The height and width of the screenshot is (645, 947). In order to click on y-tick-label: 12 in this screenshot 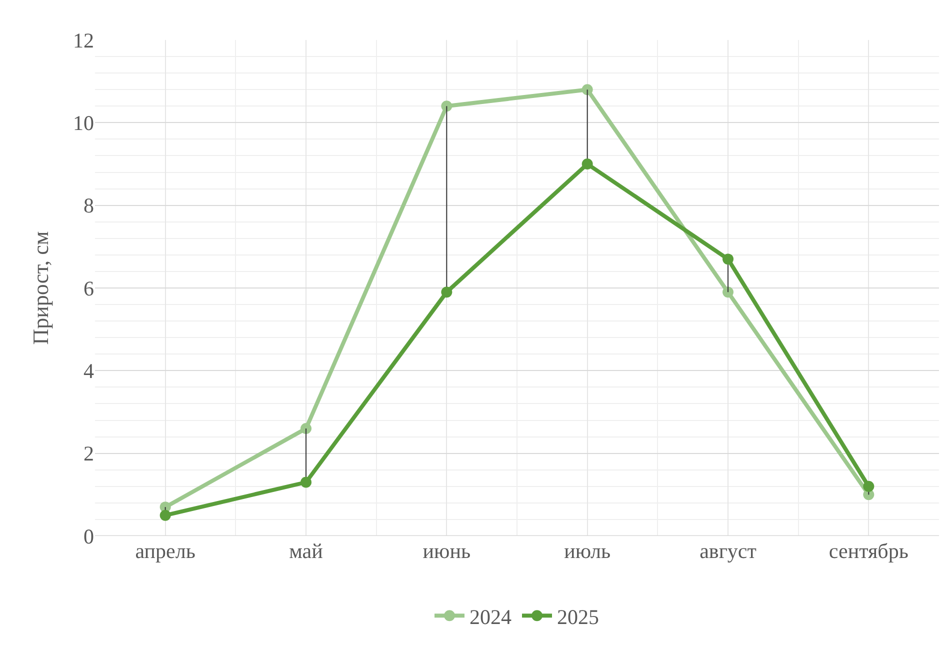, I will do `click(83, 40)`.